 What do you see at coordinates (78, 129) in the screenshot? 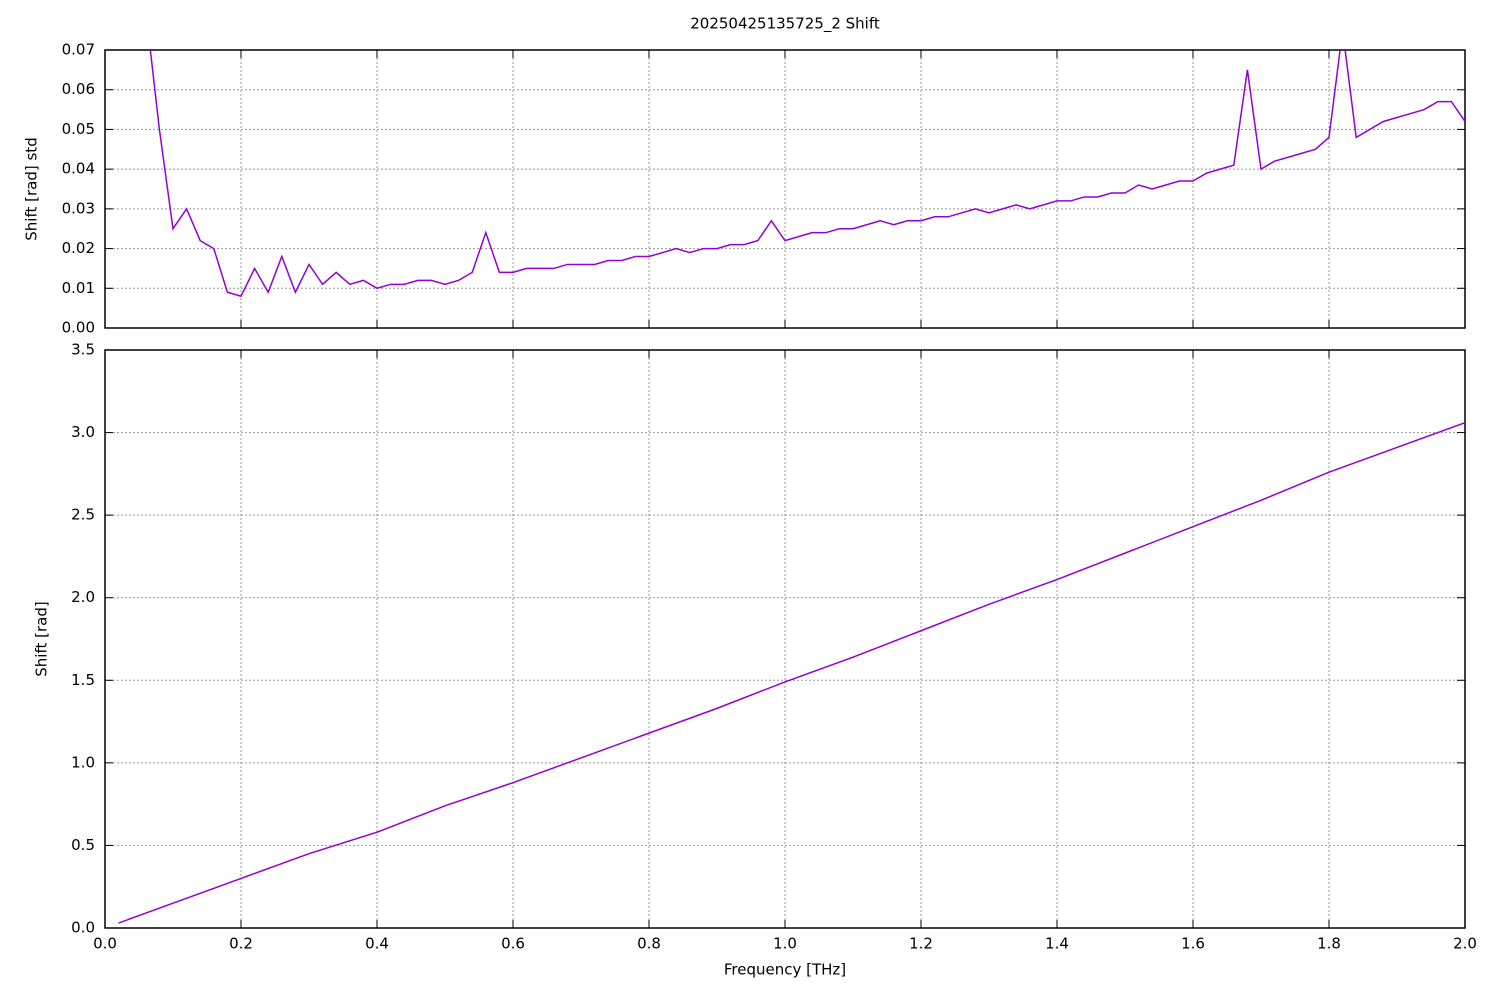
I see `y-tick-label: 0.05` at bounding box center [78, 129].